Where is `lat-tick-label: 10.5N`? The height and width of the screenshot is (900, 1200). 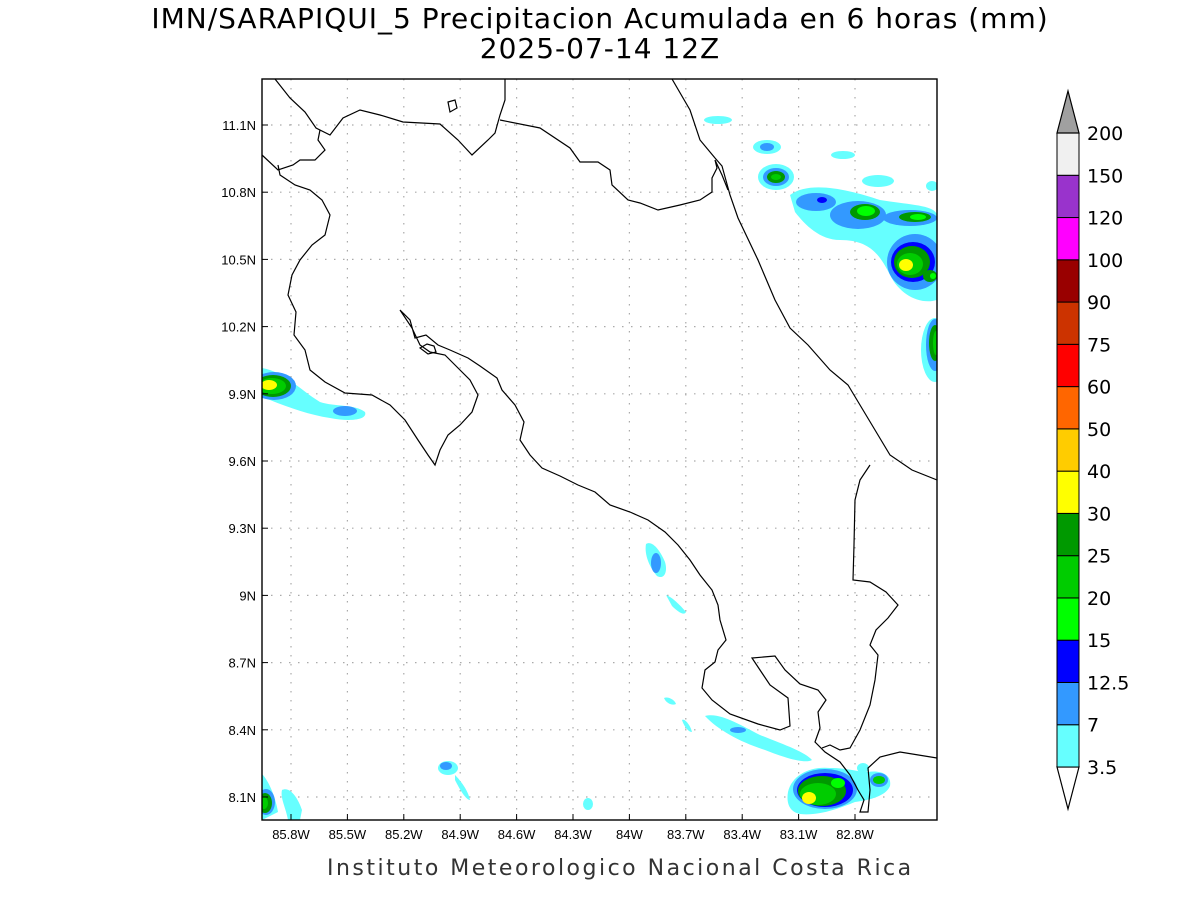
lat-tick-label: 10.5N is located at coordinates (238, 259).